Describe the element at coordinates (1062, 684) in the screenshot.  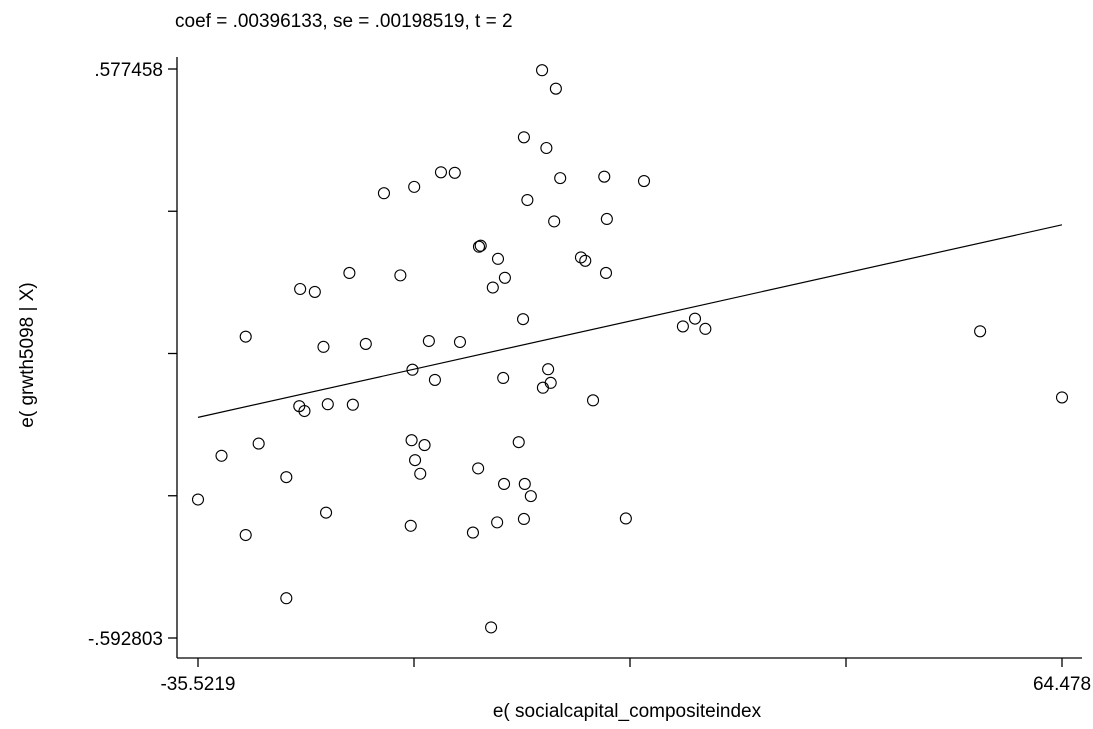
I see `x-tick-label: 64.478` at that location.